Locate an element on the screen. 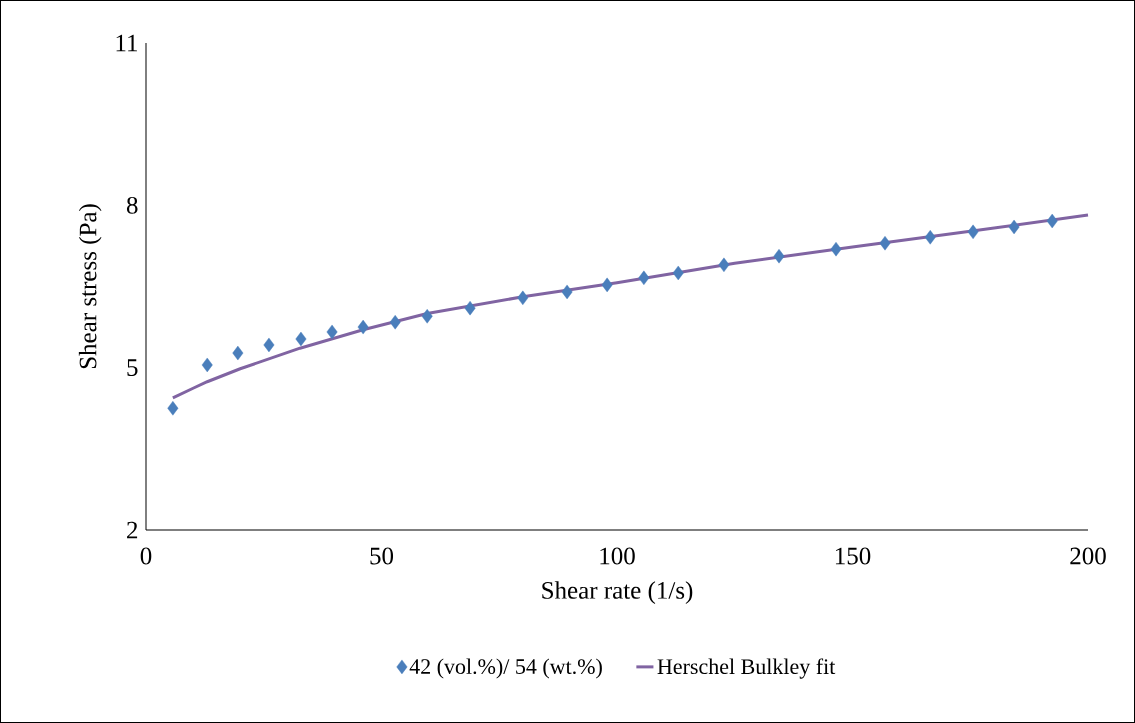  x-tick-label: 100 is located at coordinates (617, 556).